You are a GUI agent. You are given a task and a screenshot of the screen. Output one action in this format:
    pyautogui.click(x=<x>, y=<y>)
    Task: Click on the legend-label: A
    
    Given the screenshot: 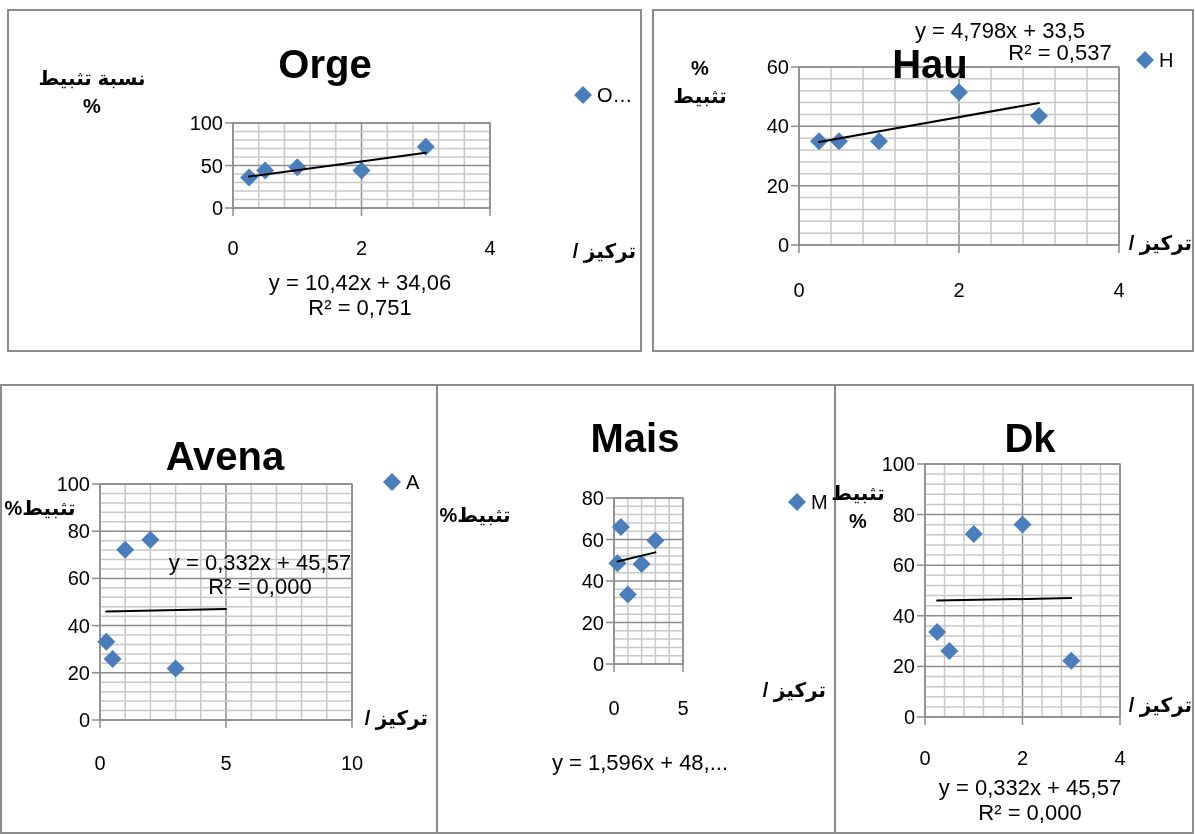 What is the action you would take?
    pyautogui.click(x=413, y=482)
    